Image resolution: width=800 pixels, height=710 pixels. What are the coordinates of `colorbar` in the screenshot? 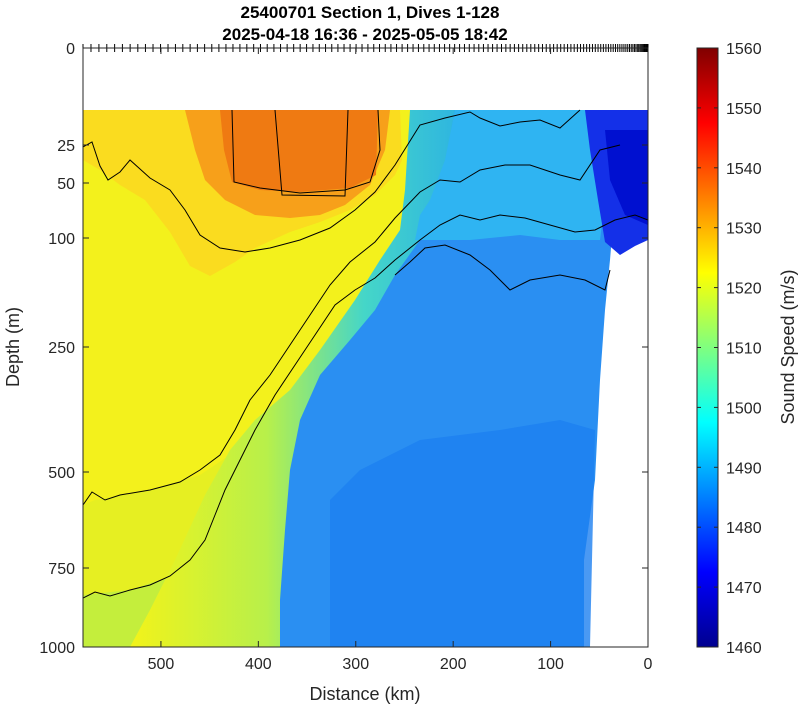 It's located at (707, 347).